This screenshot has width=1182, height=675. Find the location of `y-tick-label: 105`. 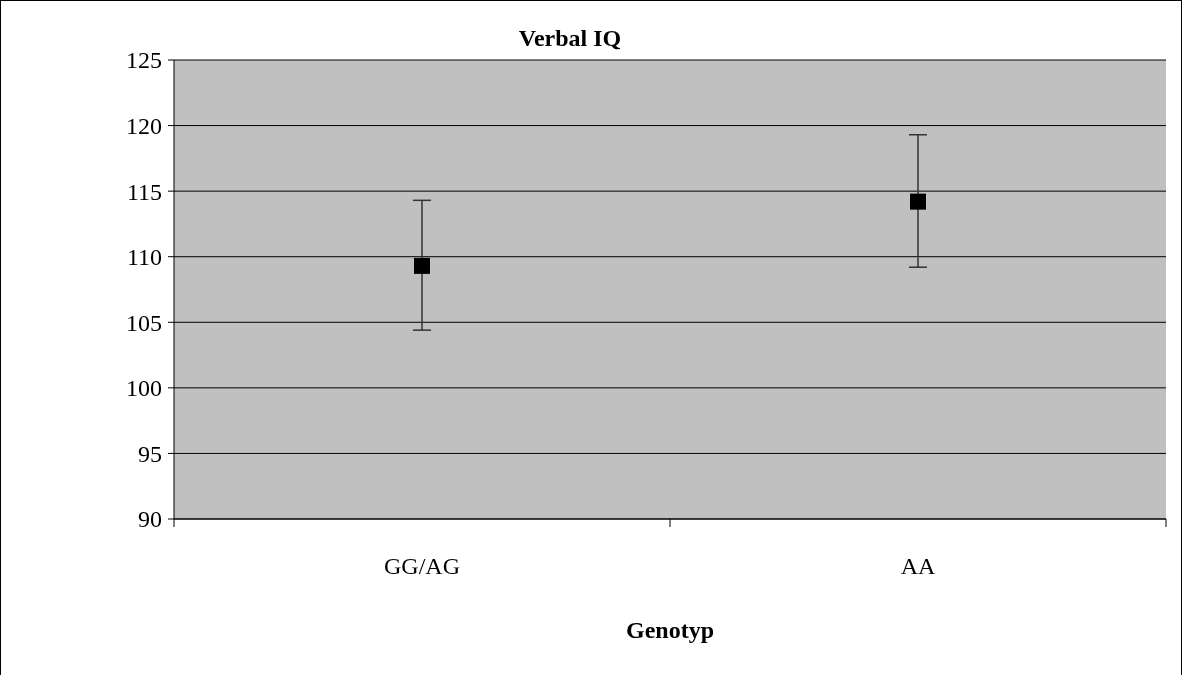

y-tick-label: 105 is located at coordinates (144, 322).